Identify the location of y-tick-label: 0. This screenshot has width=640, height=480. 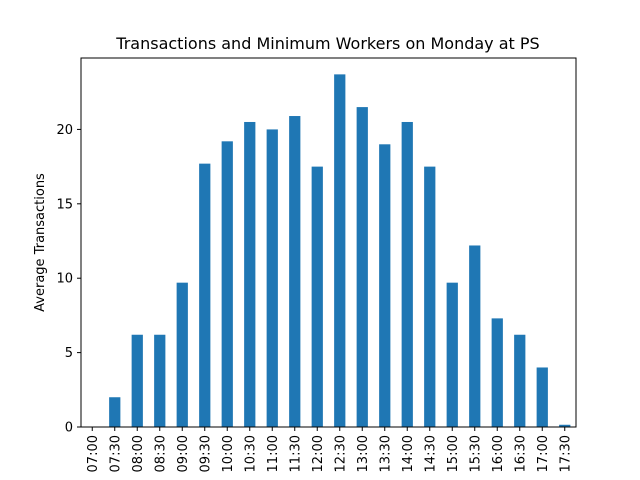
(69, 428).